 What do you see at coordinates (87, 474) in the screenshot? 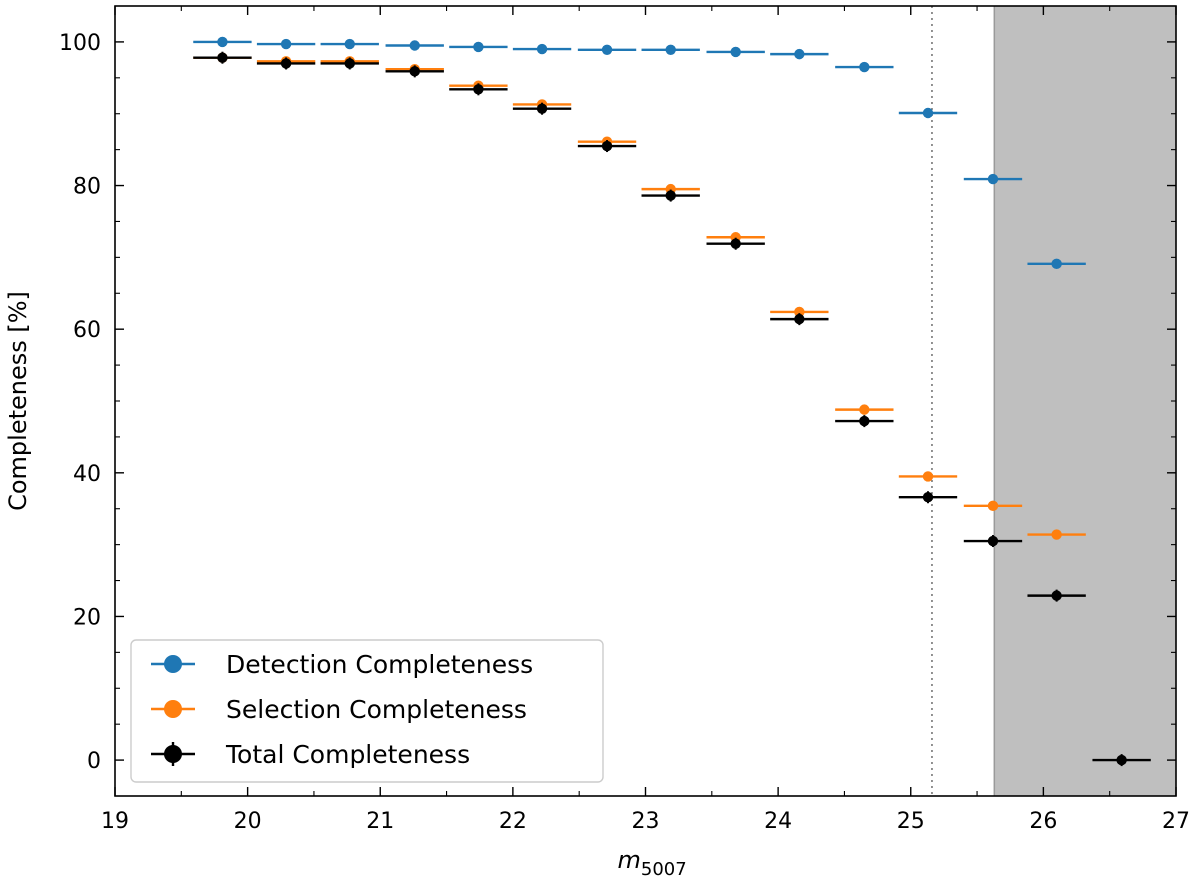
I see `y-tick-label: 40` at bounding box center [87, 474].